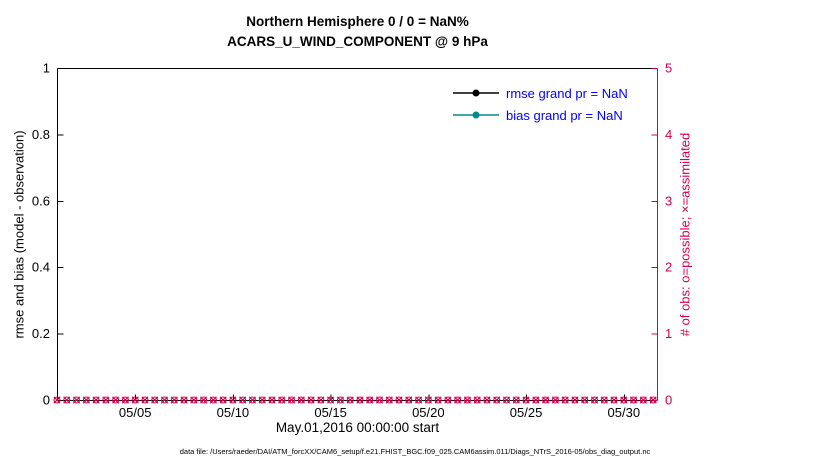 The height and width of the screenshot is (470, 830). I want to click on y-tick-label-left: 1, so click(46, 68).